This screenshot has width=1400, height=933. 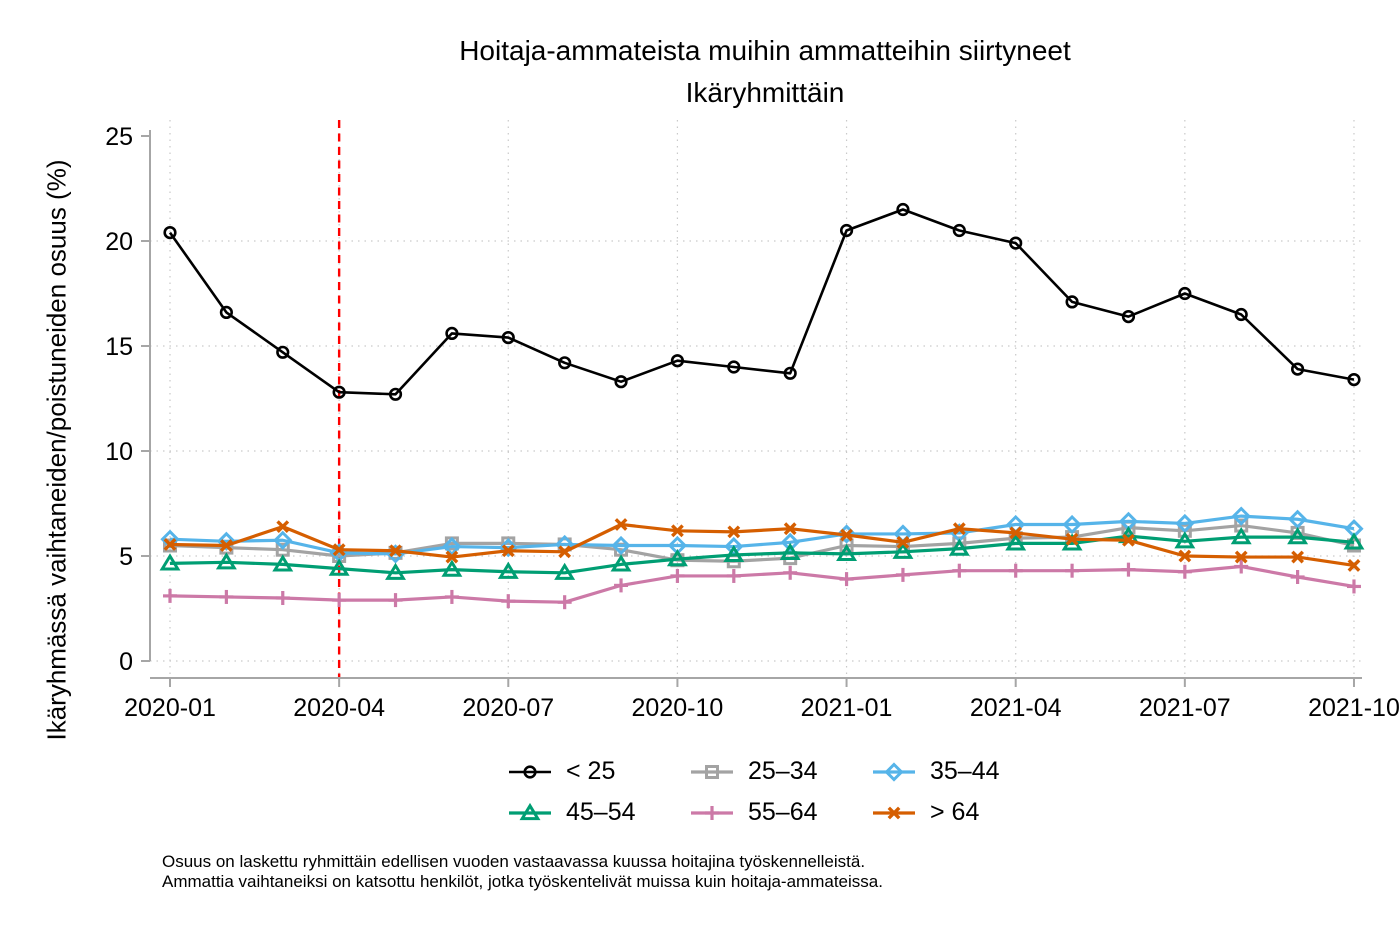 I want to click on y-tick-label: 20, so click(x=119, y=242).